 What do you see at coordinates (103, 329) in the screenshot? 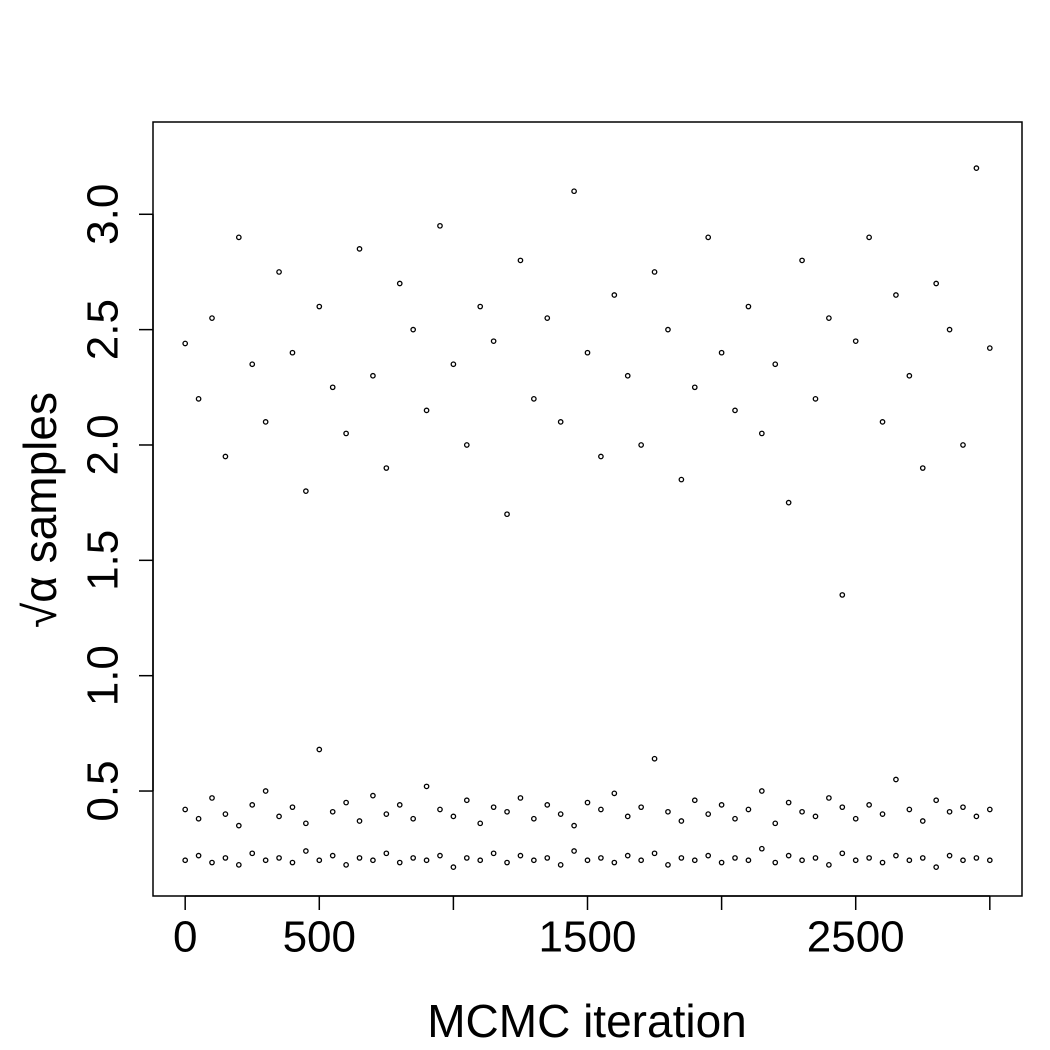
I see `y-tick-label: 2.5` at bounding box center [103, 329].